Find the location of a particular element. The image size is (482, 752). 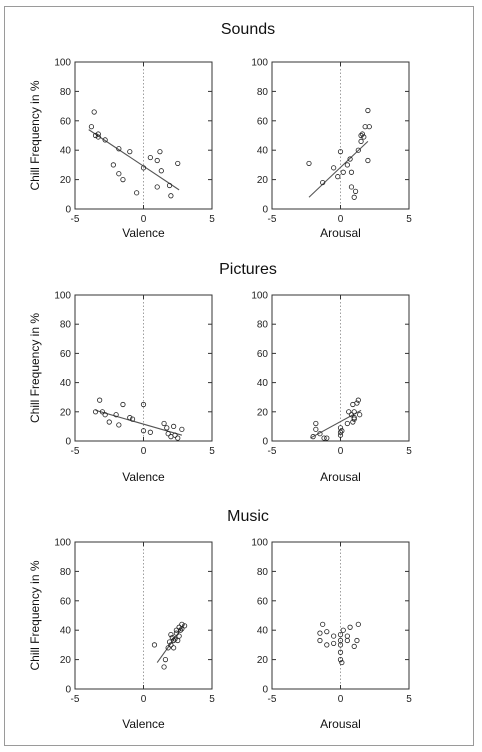

section-title-sounds: Sounds is located at coordinates (248, 29).